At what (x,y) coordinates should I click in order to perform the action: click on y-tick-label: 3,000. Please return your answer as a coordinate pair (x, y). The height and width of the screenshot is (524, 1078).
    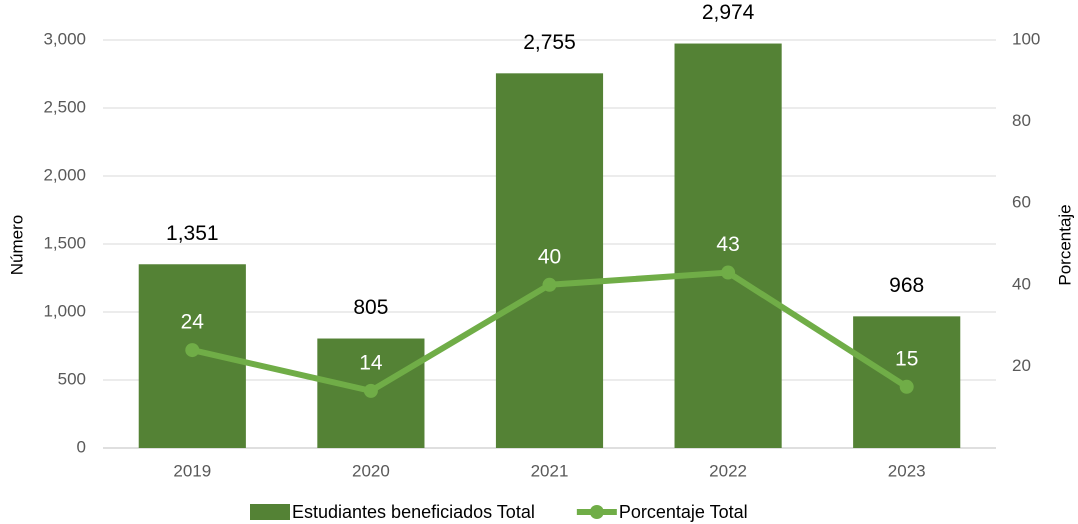
    Looking at the image, I should click on (64, 38).